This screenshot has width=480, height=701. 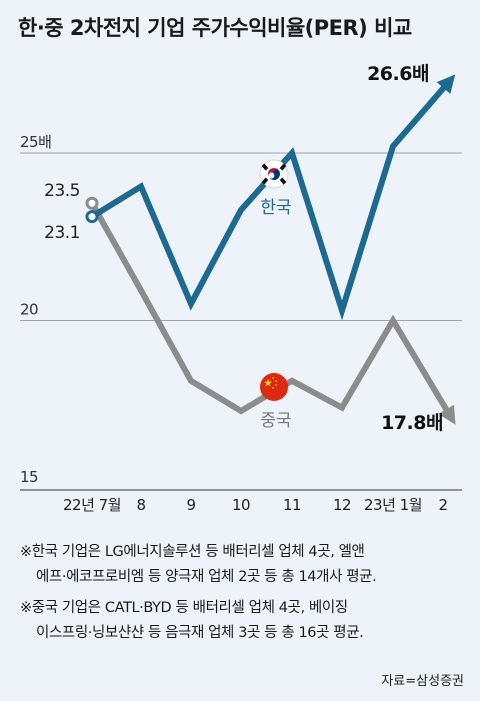 I want to click on footnote-korea-line1: ※한국 기업은 LG에너지솔루션 등 배터리셀 업체 4곳, 엘앤, so click(x=192, y=552).